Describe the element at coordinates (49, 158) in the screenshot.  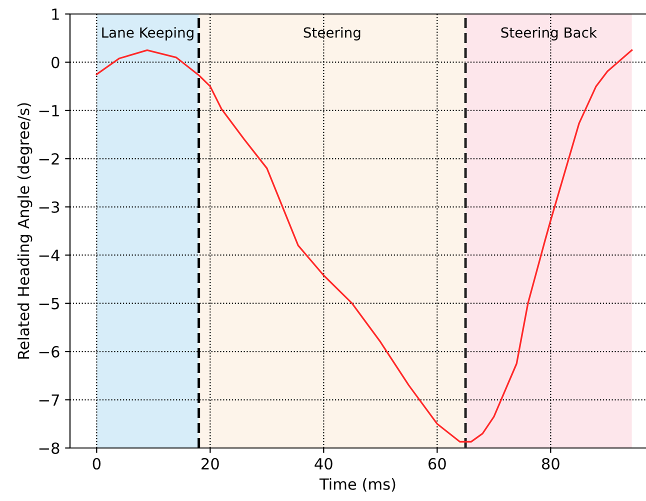
I see `y-tick-label: −2` at that location.